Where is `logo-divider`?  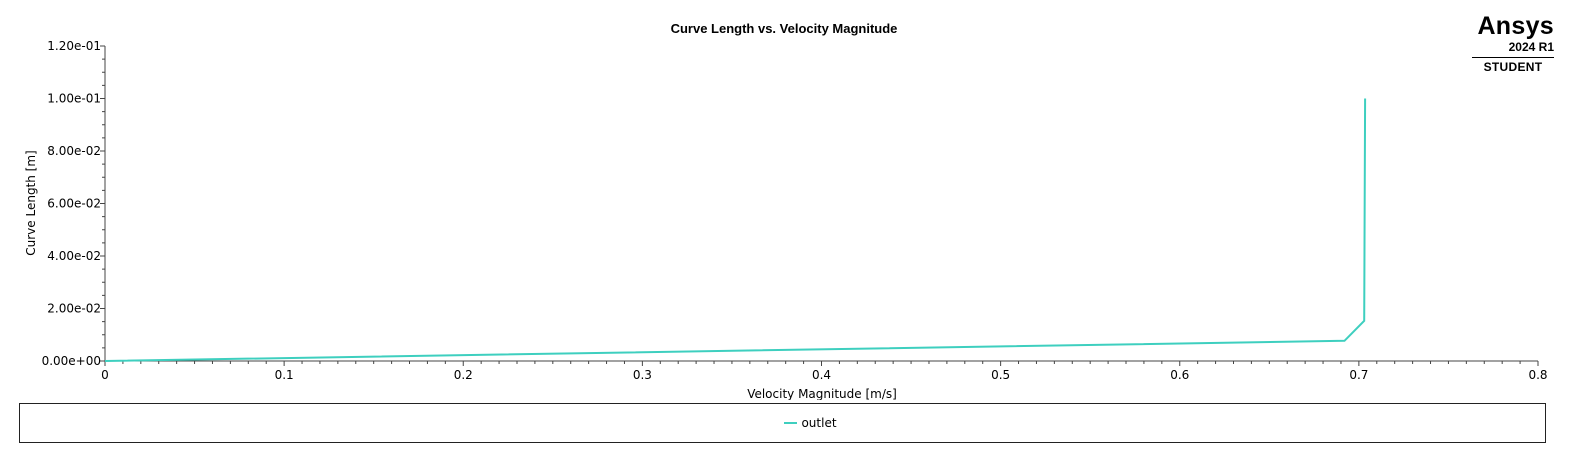 logo-divider is located at coordinates (1513, 57).